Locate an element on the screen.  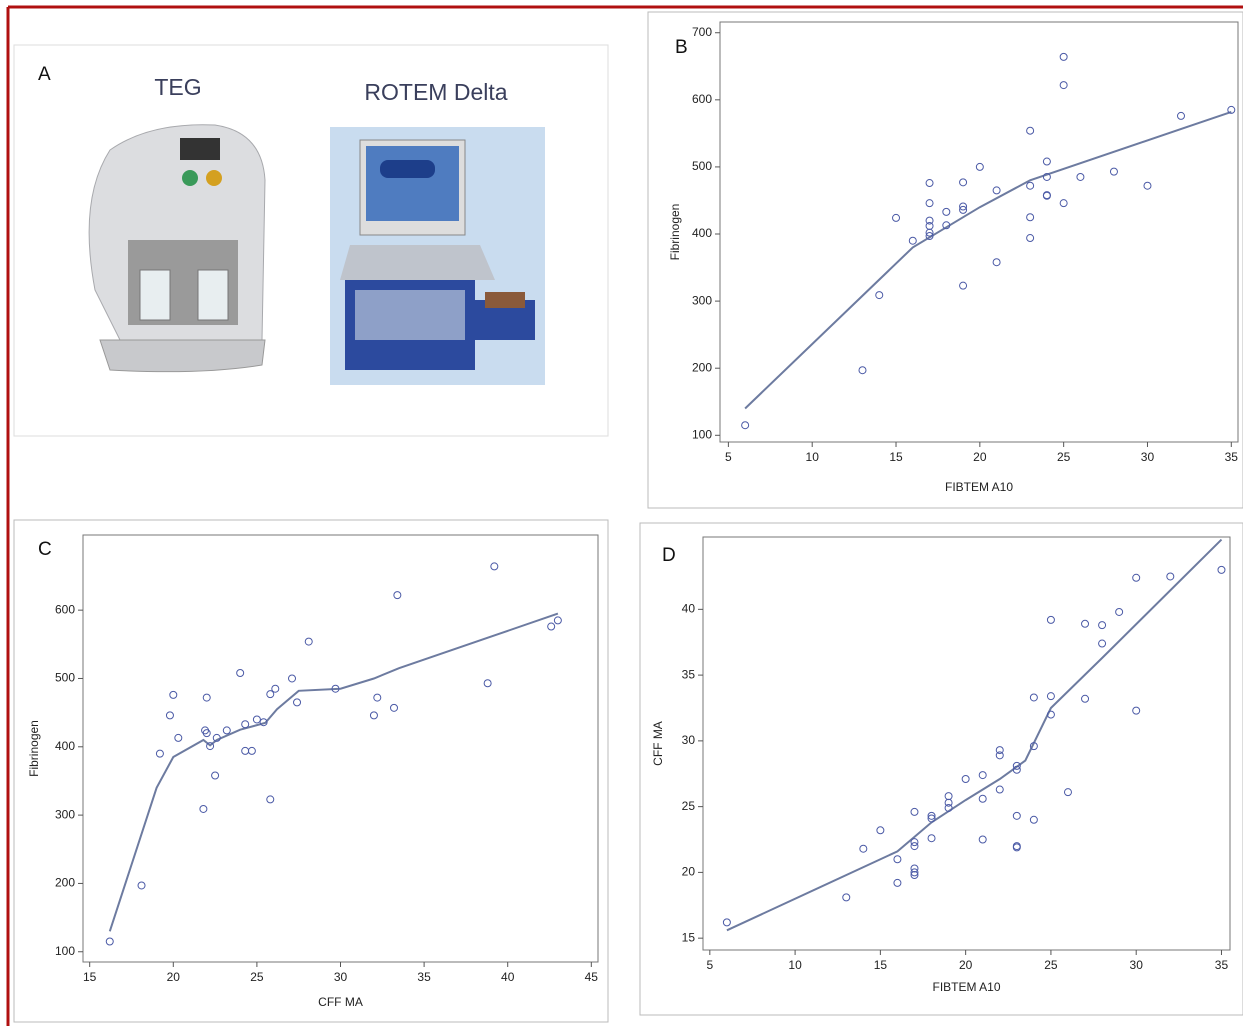
y-tick-label: 600 is located at coordinates (65, 609).